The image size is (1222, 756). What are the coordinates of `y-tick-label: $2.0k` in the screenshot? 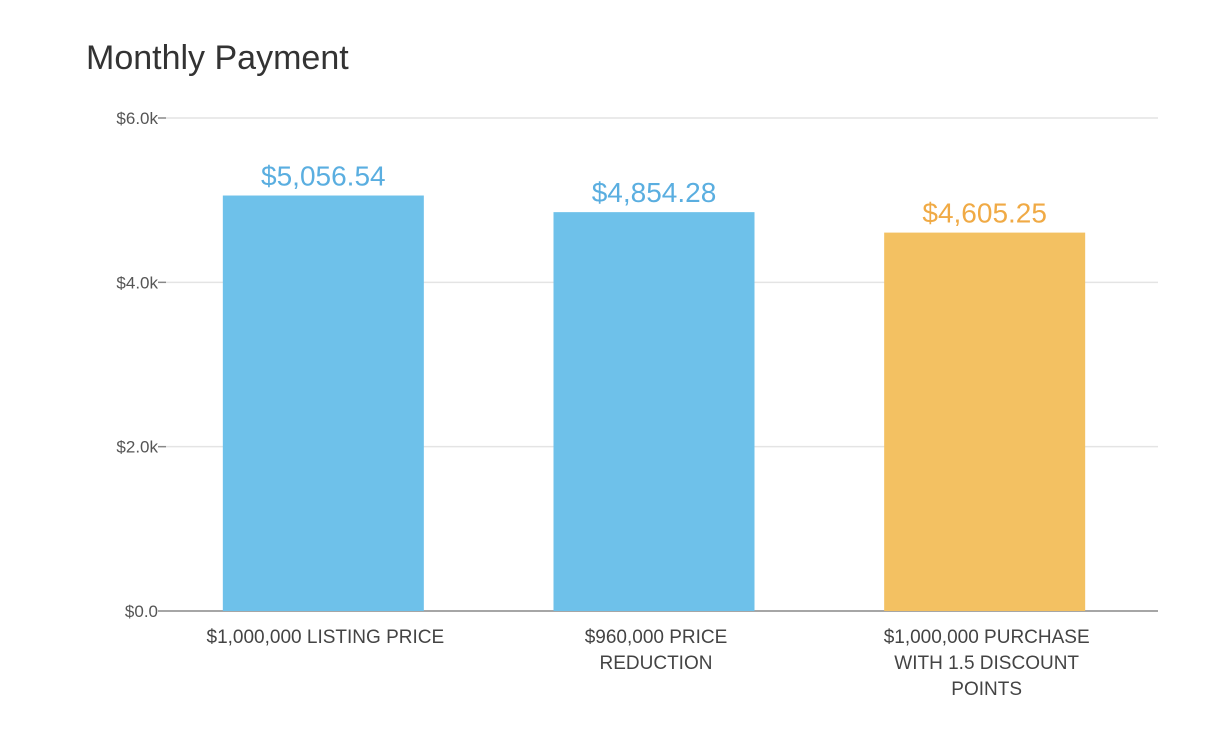 It's located at (137, 447).